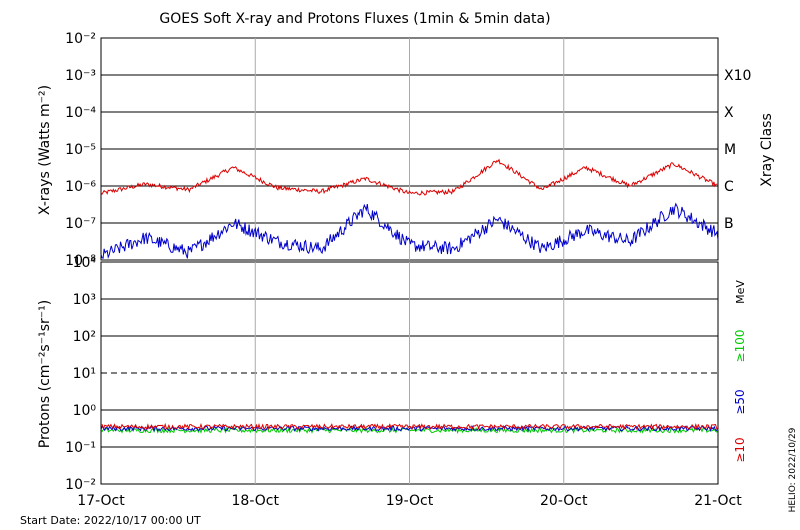  Describe the element at coordinates (84, 374) in the screenshot. I see `proton-tick-label: 10¹` at that location.